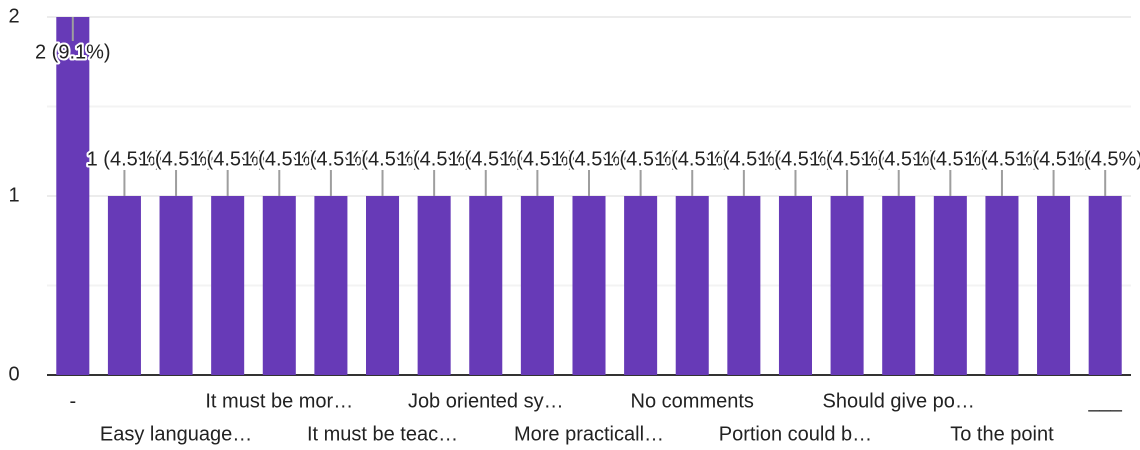 The height and width of the screenshot is (450, 1140). What do you see at coordinates (13, 16) in the screenshot?
I see `y-tick-label: 2` at bounding box center [13, 16].